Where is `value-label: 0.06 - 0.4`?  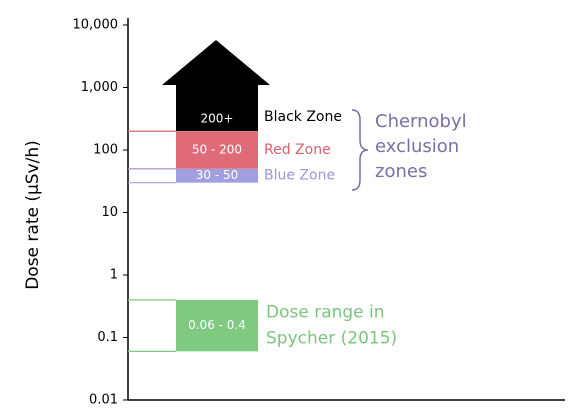
value-label: 0.06 - 0.4 is located at coordinates (217, 325).